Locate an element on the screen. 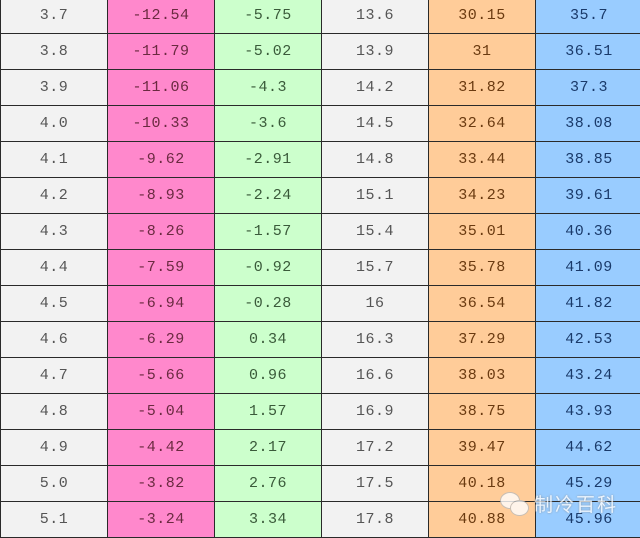  table-cell: -5.04 is located at coordinates (161, 412).